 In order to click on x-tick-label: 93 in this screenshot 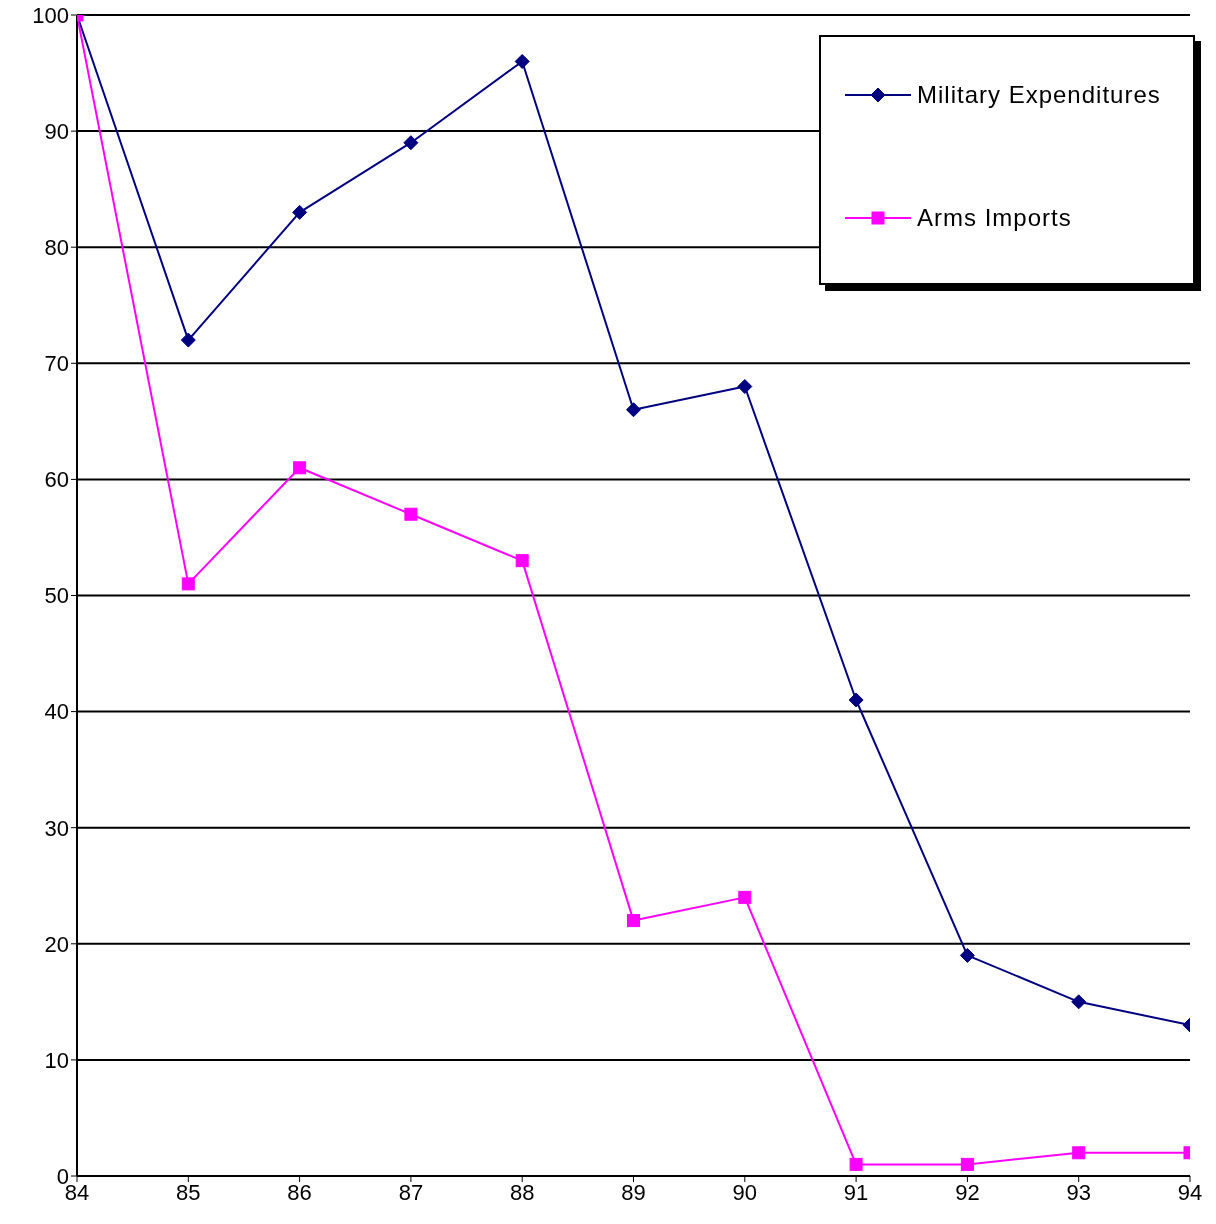, I will do `click(1078, 1192)`.